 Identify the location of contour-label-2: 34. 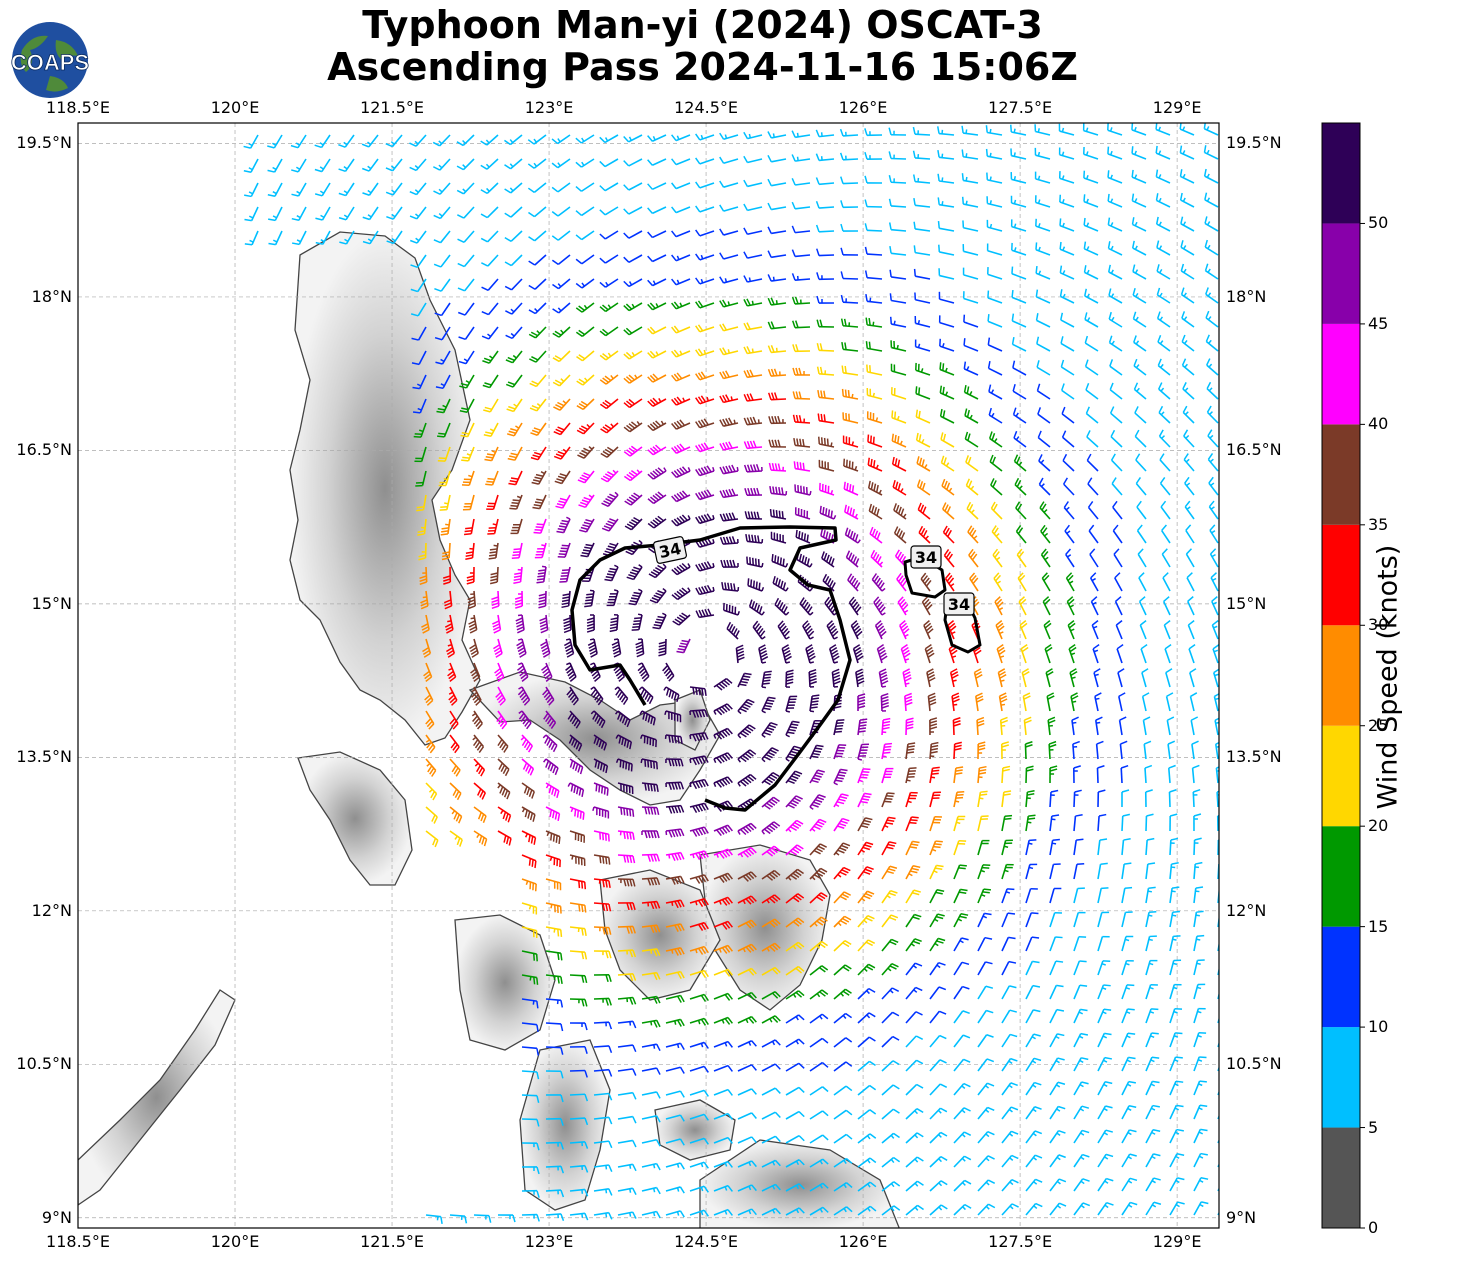
(959, 604).